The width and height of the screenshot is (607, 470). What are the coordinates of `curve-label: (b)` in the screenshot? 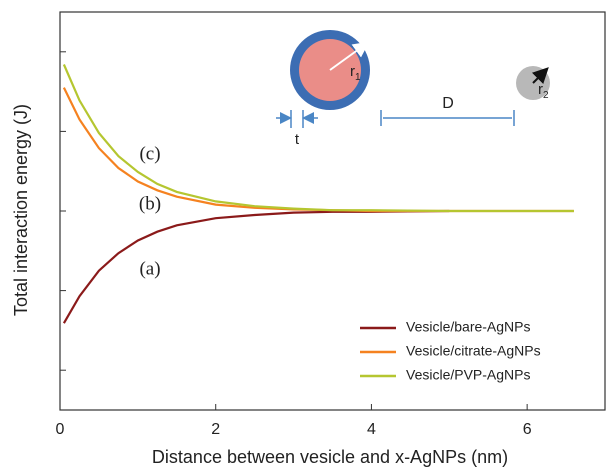 It's located at (150, 203).